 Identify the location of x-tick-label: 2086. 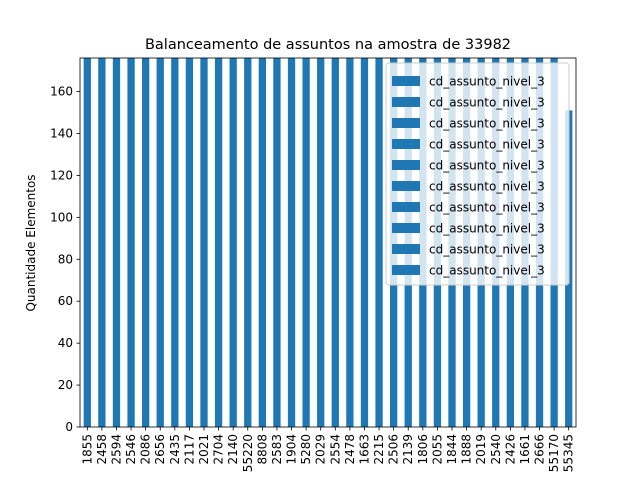
(146, 449).